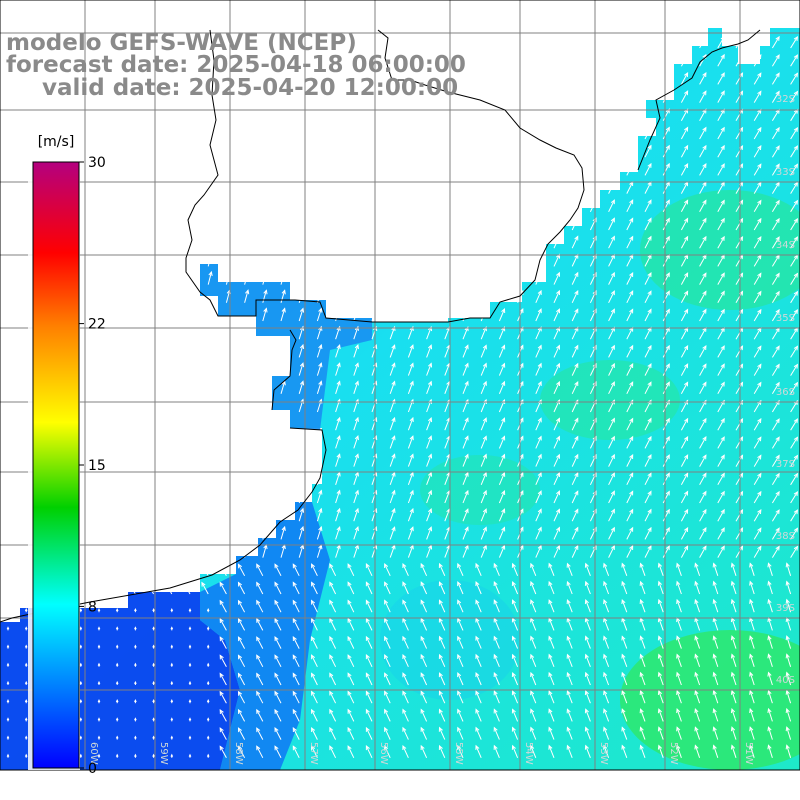  I want to click on latitude-label: 34S, so click(785, 245).